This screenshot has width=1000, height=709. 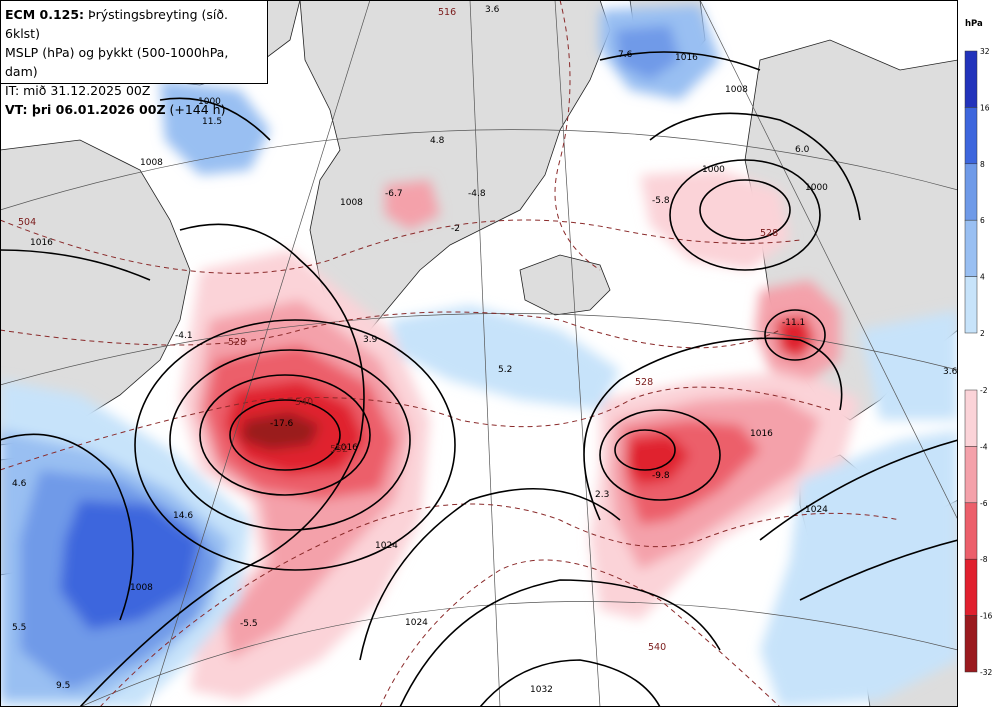 I want to click on chart-title: Þrýstingsbreyting (síð. 6klst), so click(x=116, y=24).